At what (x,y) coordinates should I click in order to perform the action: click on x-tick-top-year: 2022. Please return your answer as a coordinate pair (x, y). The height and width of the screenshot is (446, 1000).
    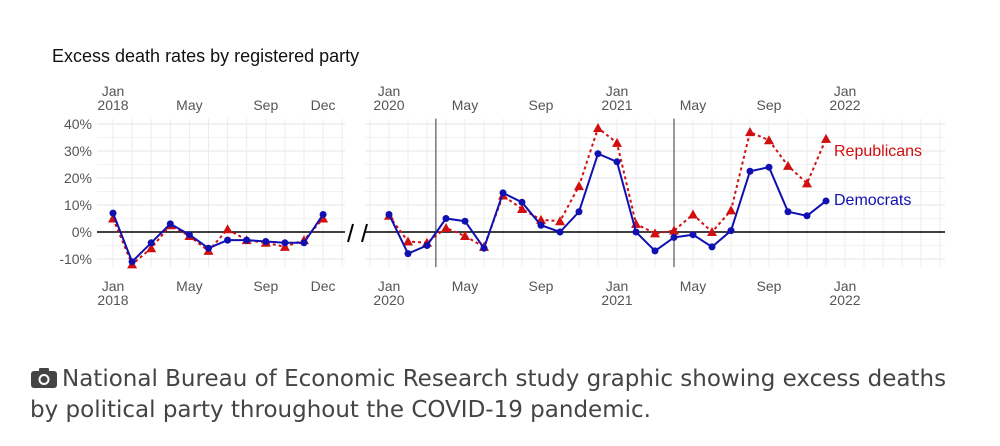
    Looking at the image, I should click on (844, 105).